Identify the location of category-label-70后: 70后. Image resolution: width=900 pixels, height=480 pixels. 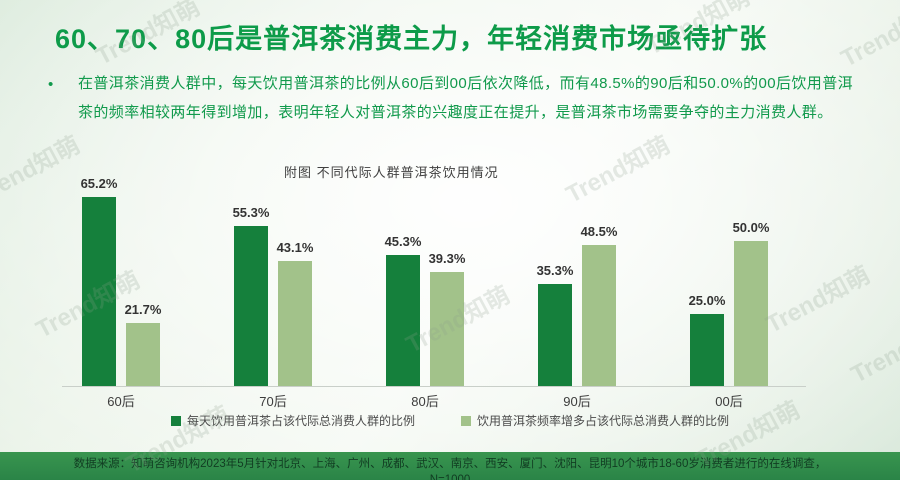
(273, 401).